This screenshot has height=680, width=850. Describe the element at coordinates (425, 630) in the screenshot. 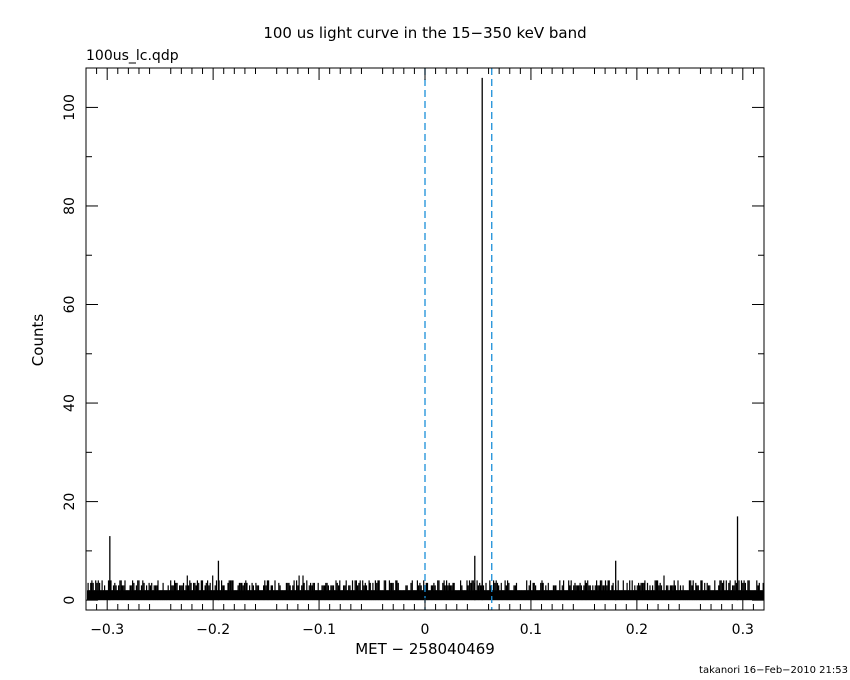

I see `x-tick-label: 0` at that location.